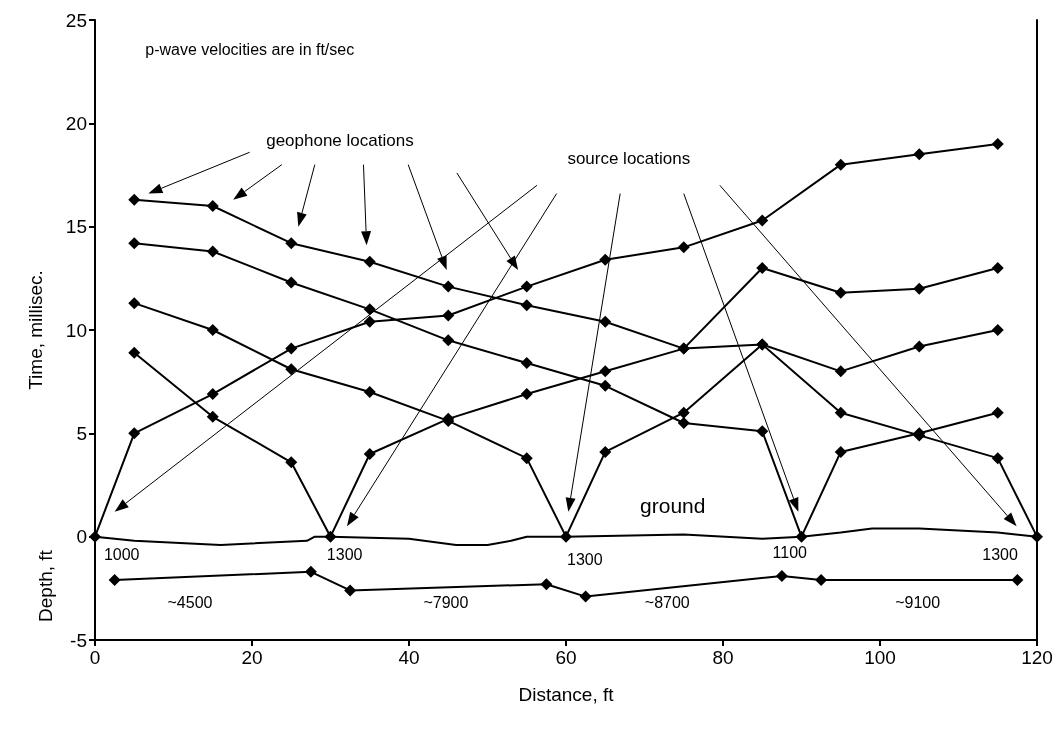 This screenshot has height=740, width=1058. What do you see at coordinates (340, 140) in the screenshot?
I see `annotation: geophone locations` at bounding box center [340, 140].